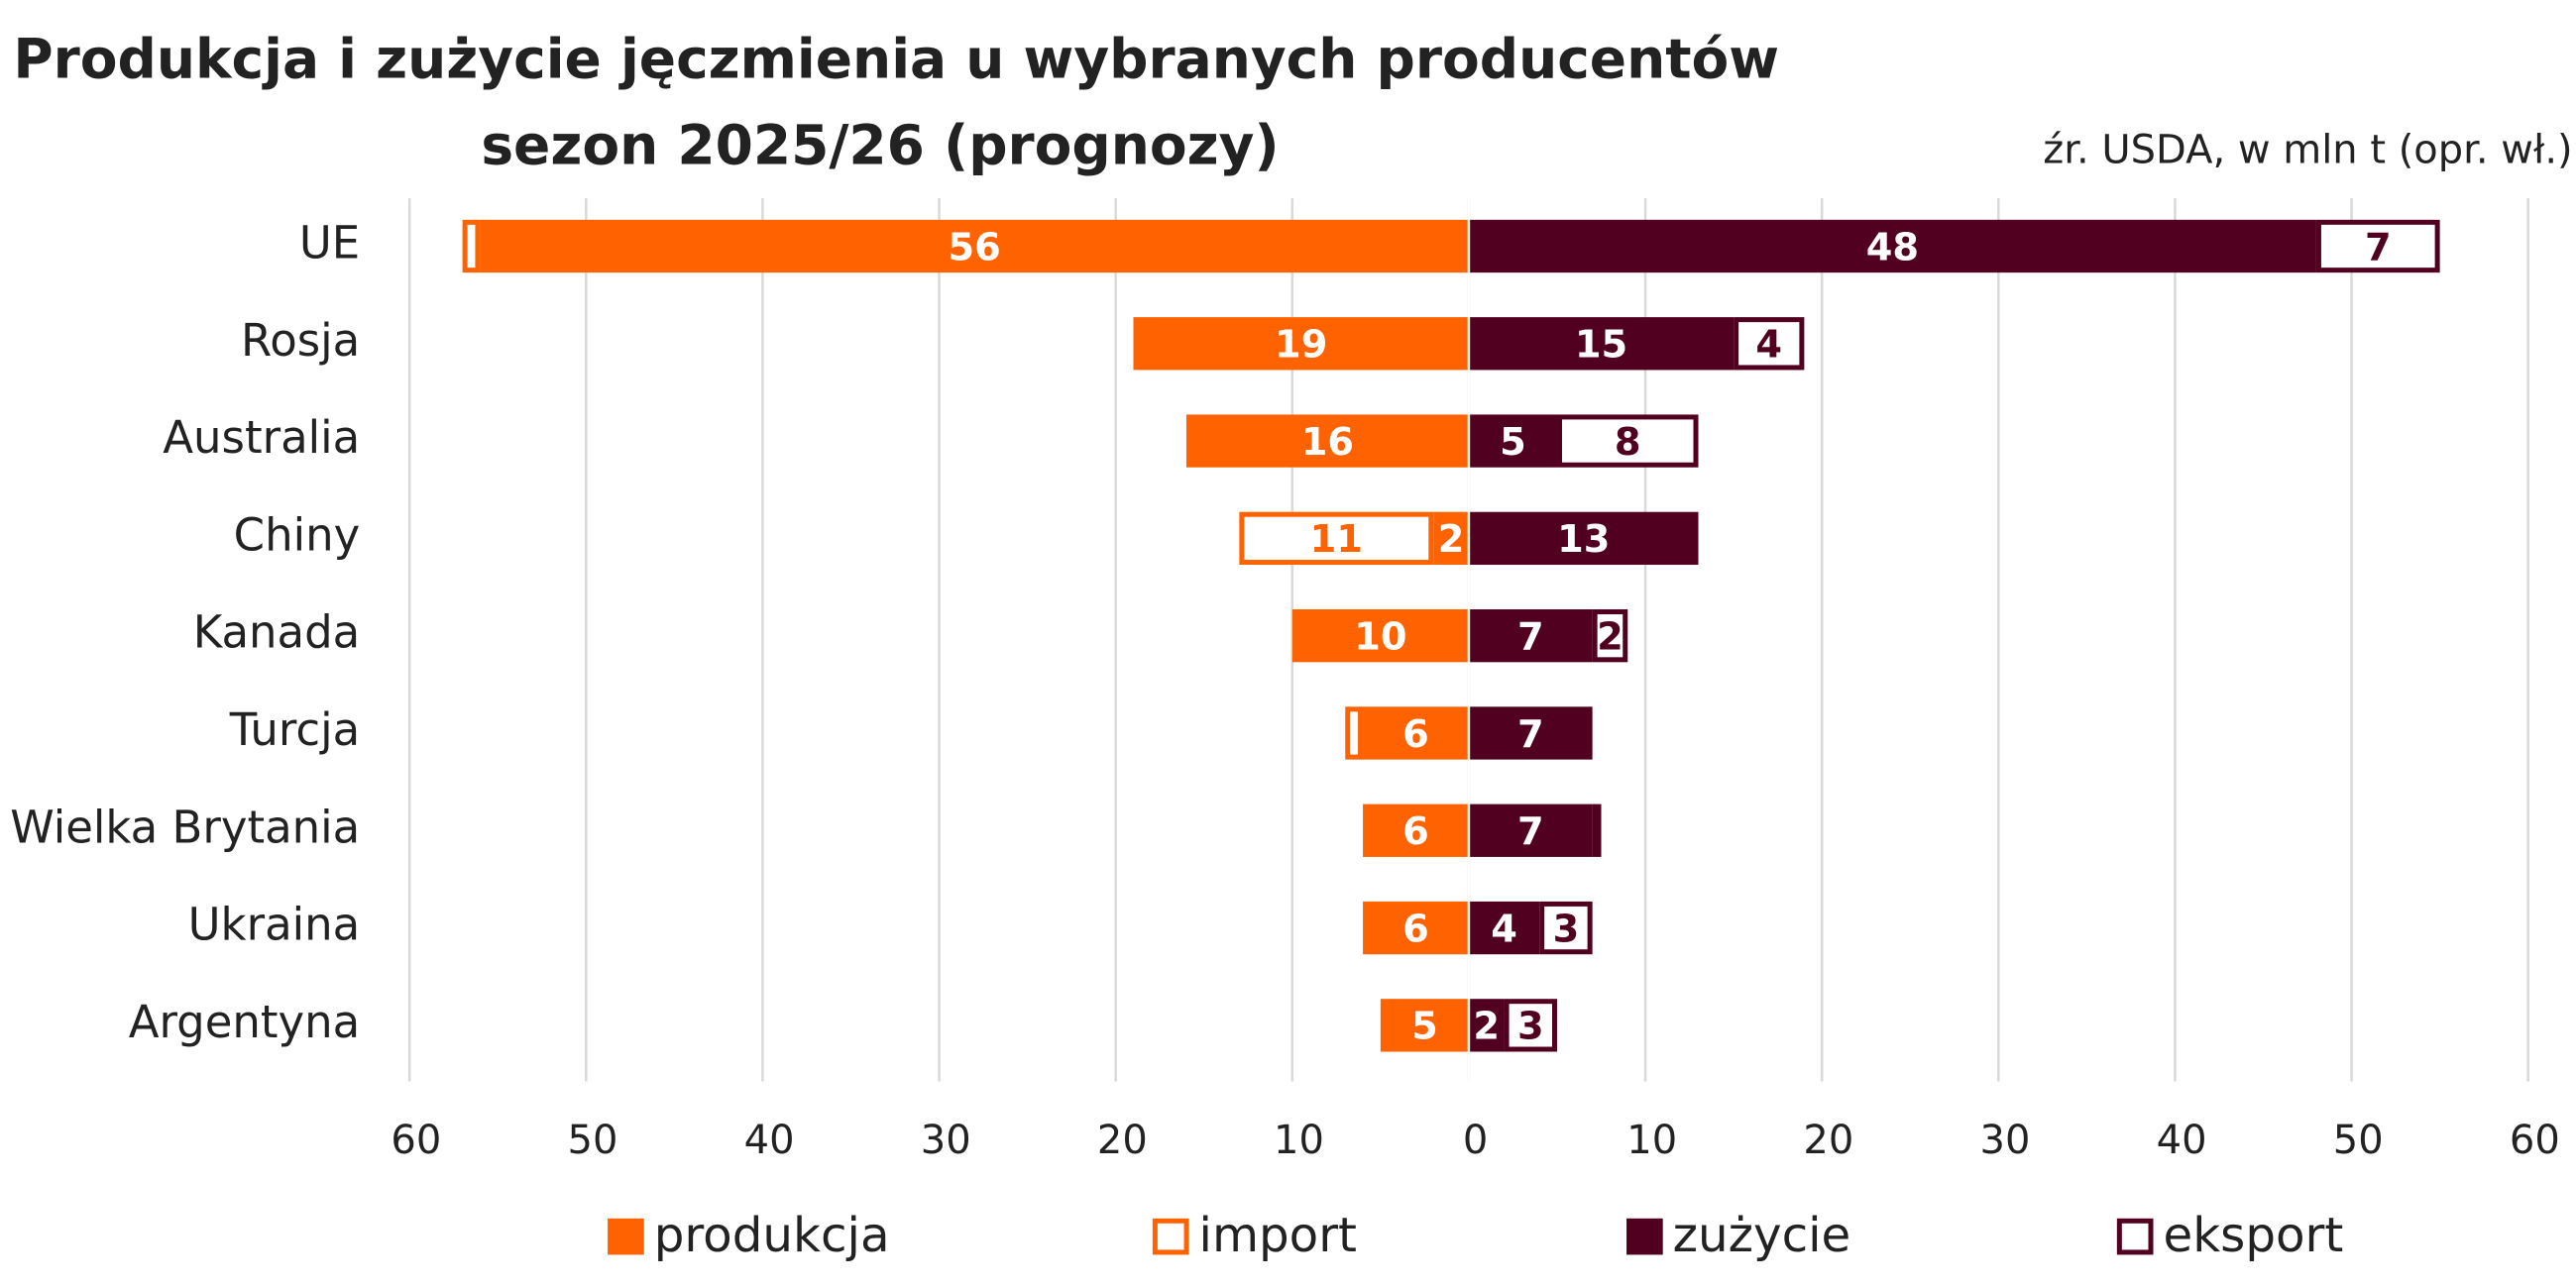 This screenshot has width=2576, height=1288. I want to click on legend-label: eksport, so click(2253, 1235).